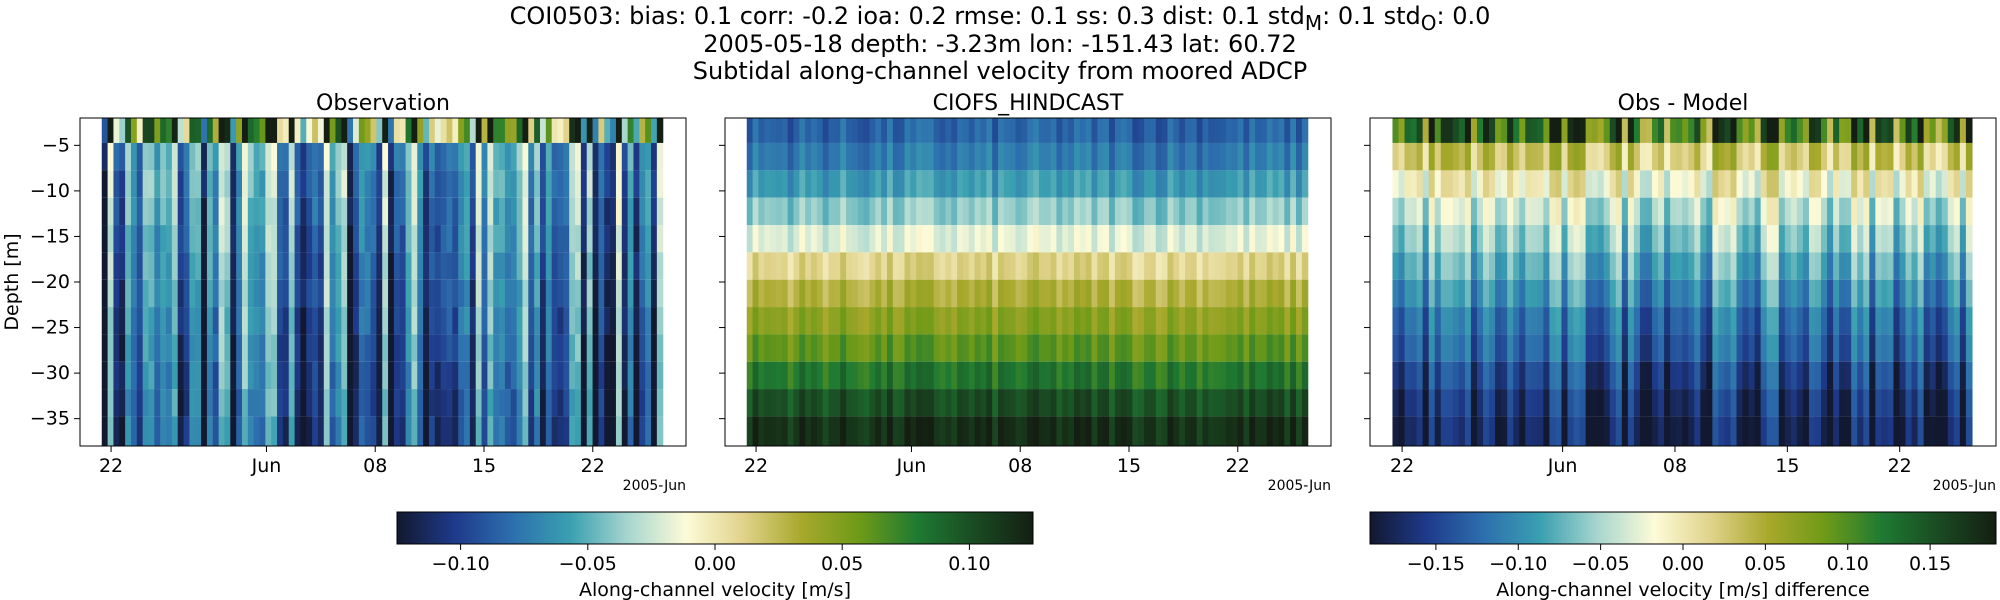 Image resolution: width=2000 pixels, height=600 pixels. What do you see at coordinates (50, 236) in the screenshot?
I see `y-tick-label: −15` at bounding box center [50, 236].